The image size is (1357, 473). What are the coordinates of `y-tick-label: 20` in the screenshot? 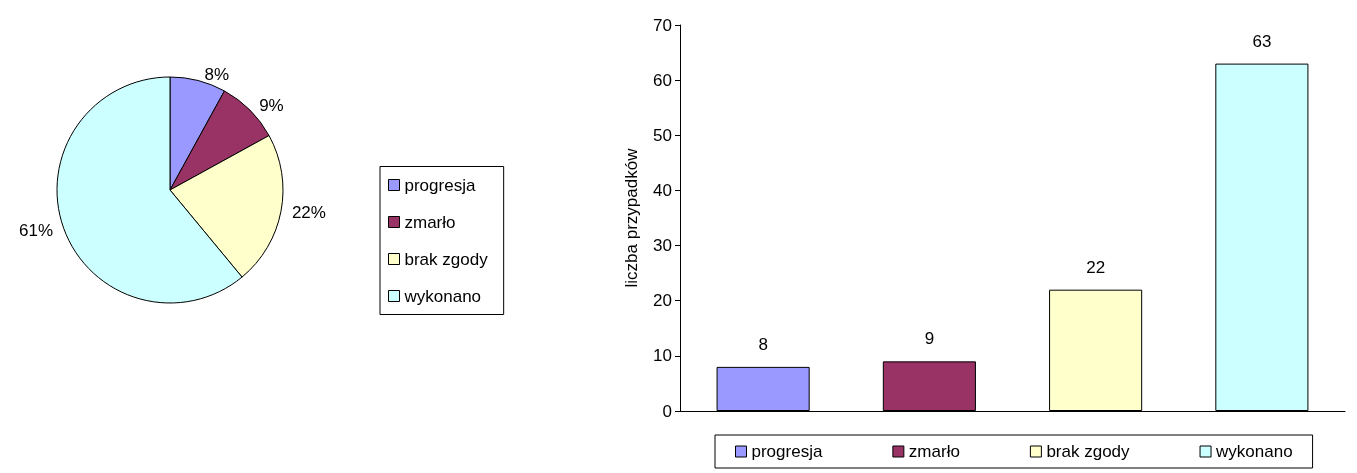 It's located at (662, 301).